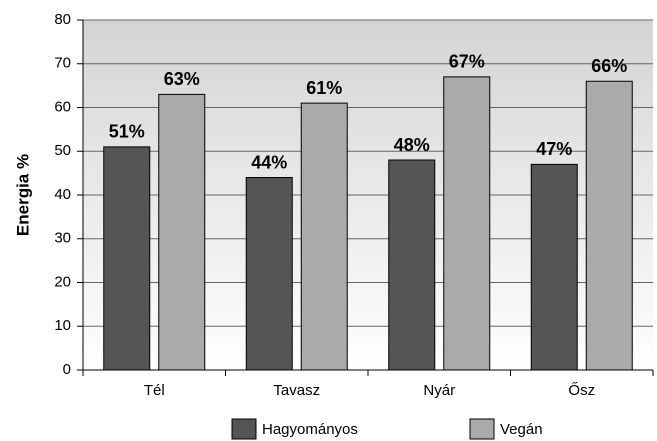 This screenshot has width=657, height=441. What do you see at coordinates (521, 429) in the screenshot?
I see `legend-label: Vegán` at bounding box center [521, 429].